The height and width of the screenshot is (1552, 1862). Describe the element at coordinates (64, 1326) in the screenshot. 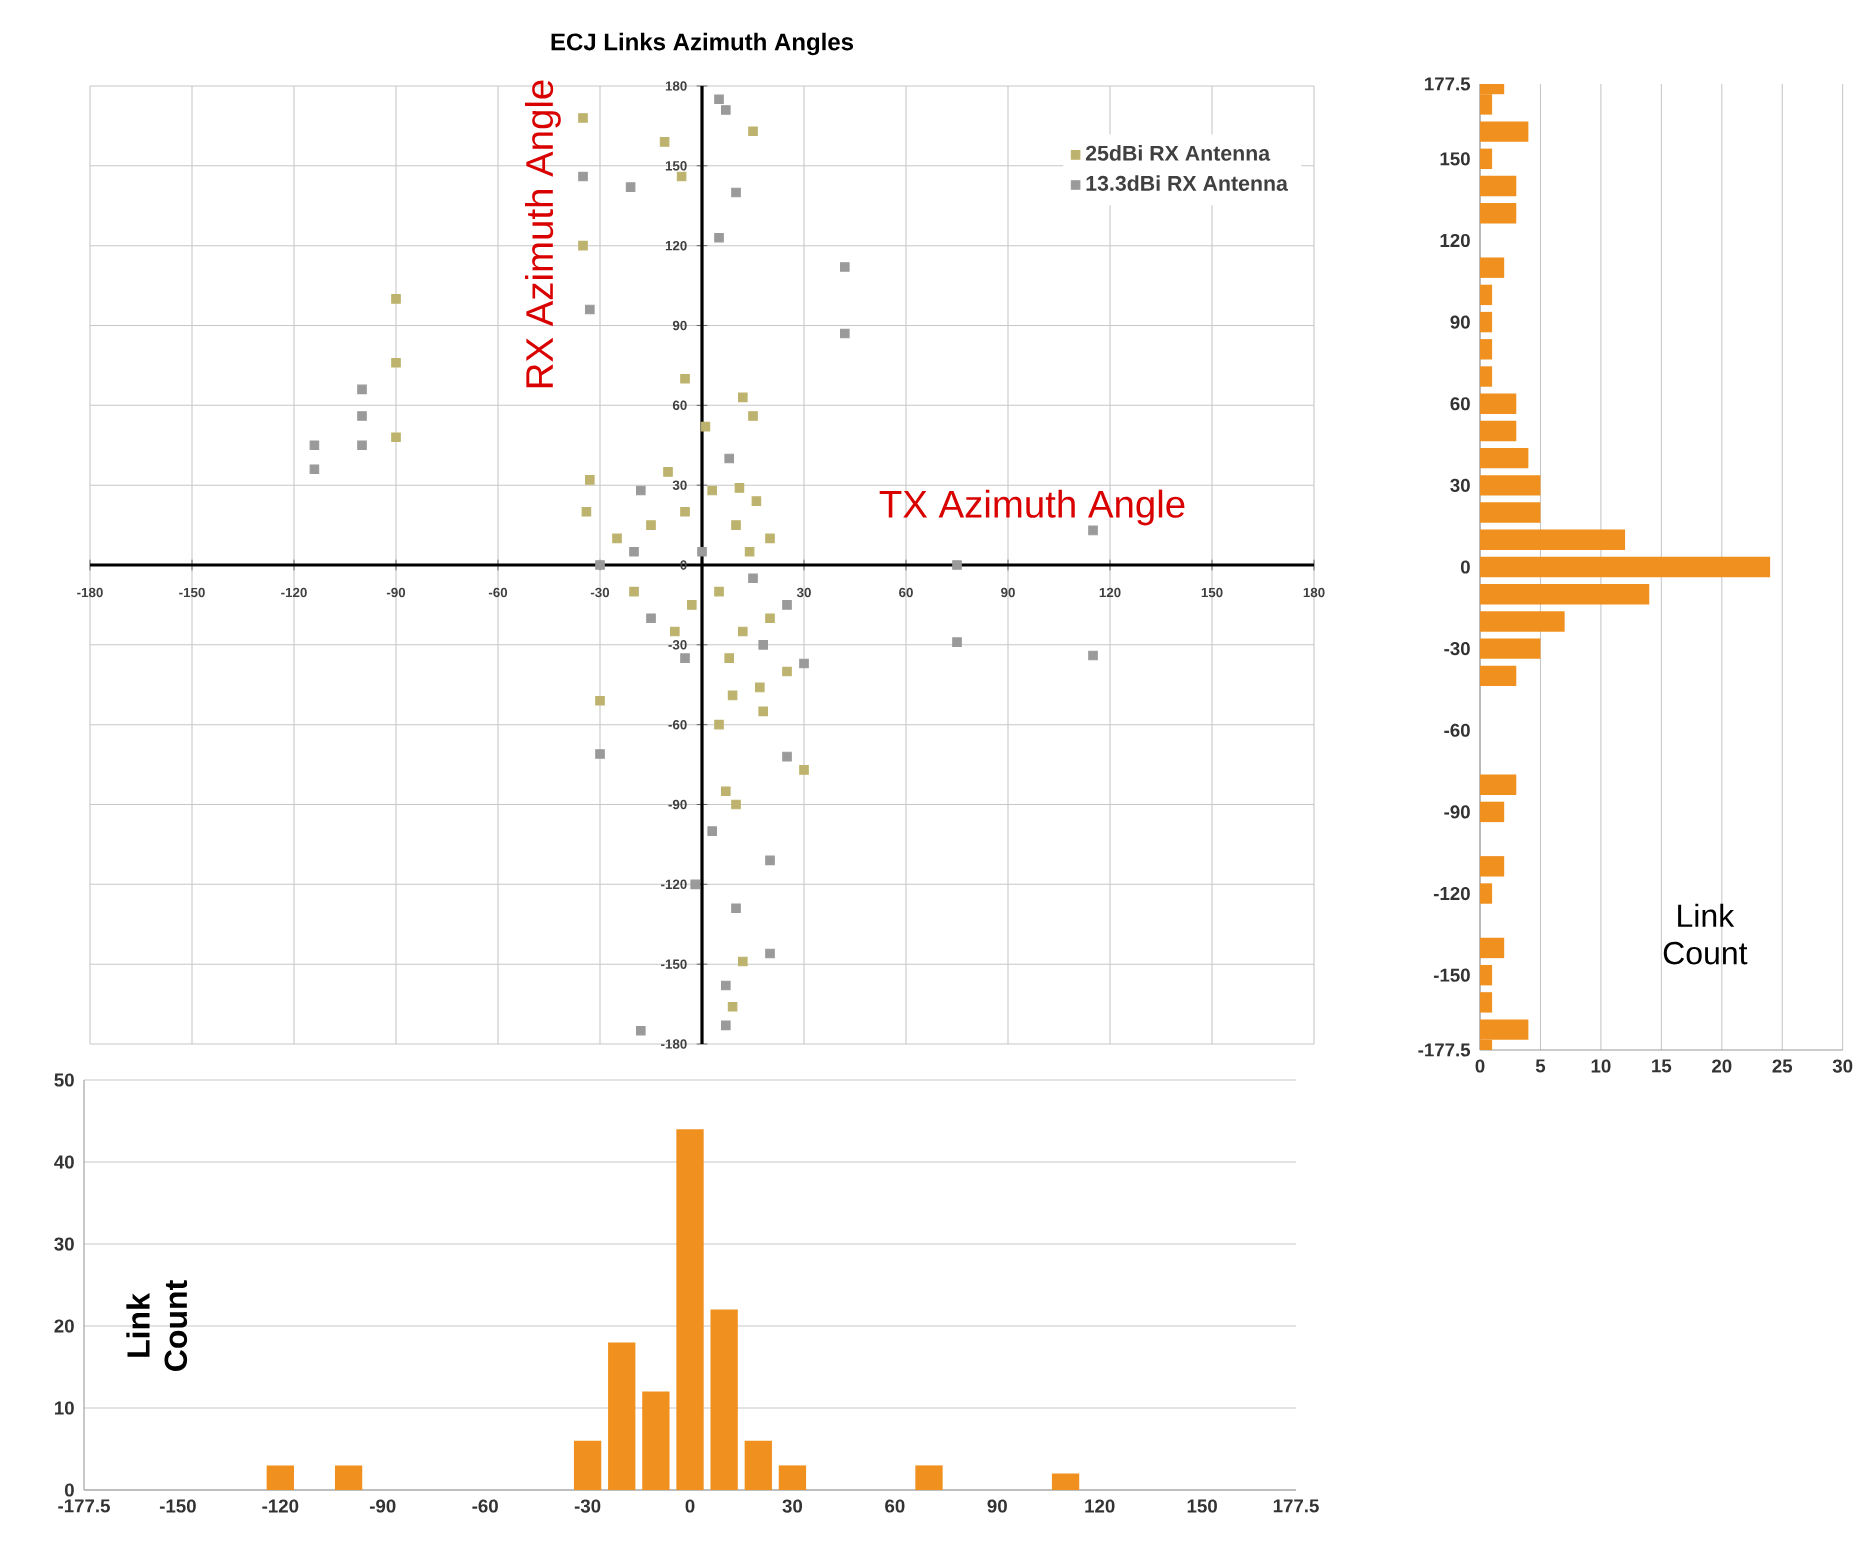

I see `y-tick-label: 20` at that location.